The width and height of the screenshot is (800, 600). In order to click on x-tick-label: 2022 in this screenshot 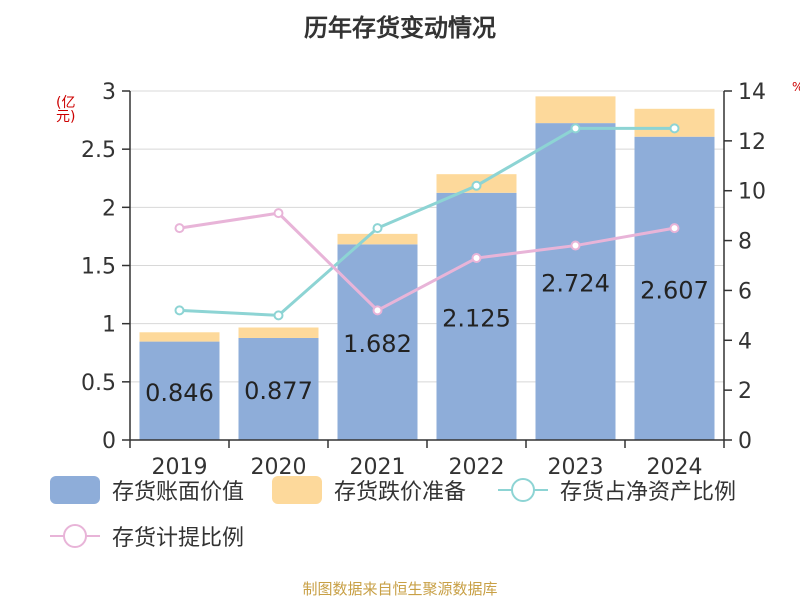, I will do `click(477, 467)`.